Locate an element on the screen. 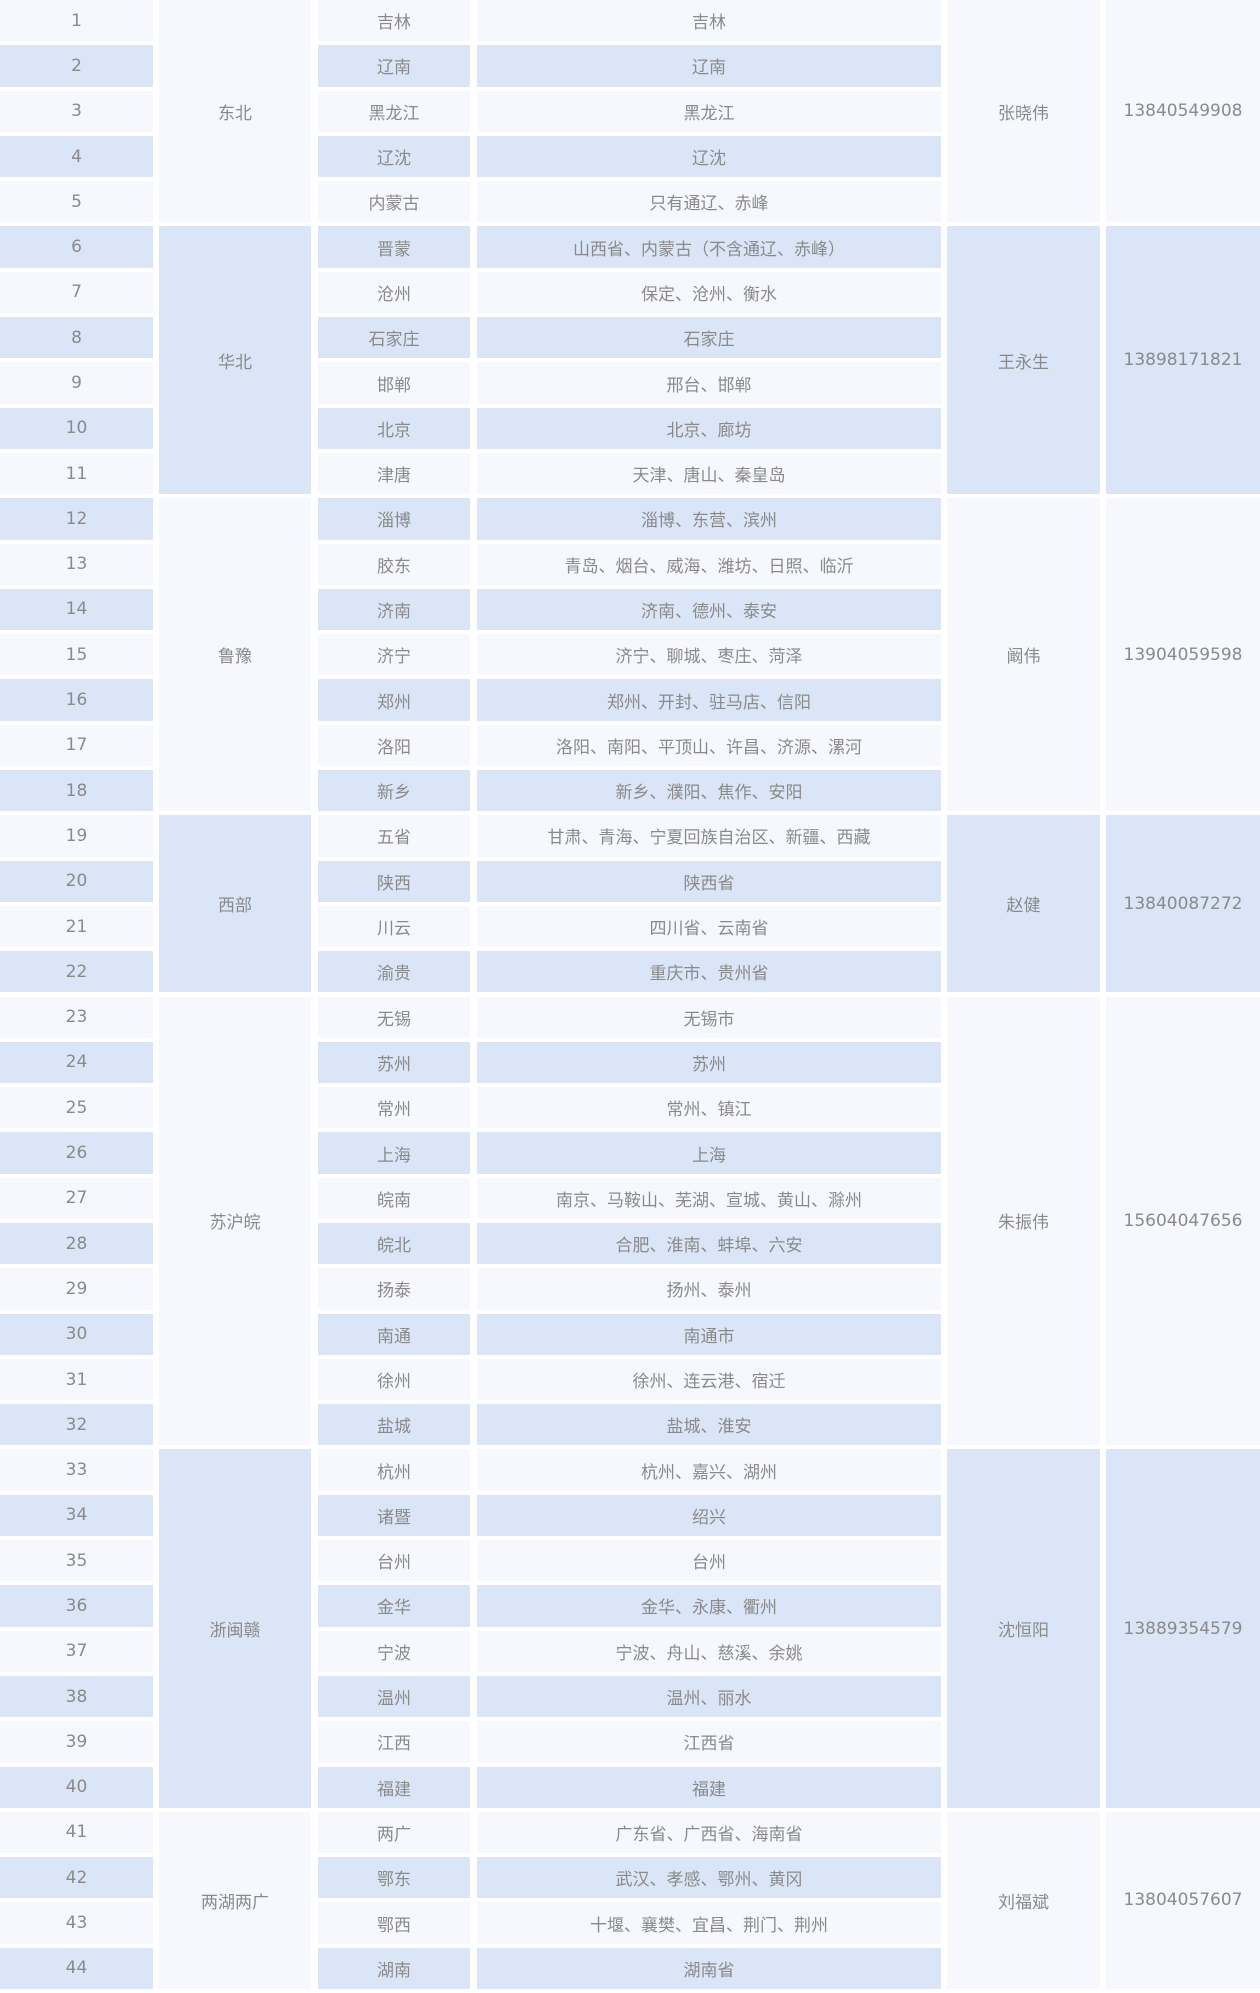 This screenshot has height=1993, width=1260. cities: 山西省、内蒙古（不含通辽、赤峰） is located at coordinates (709, 247).